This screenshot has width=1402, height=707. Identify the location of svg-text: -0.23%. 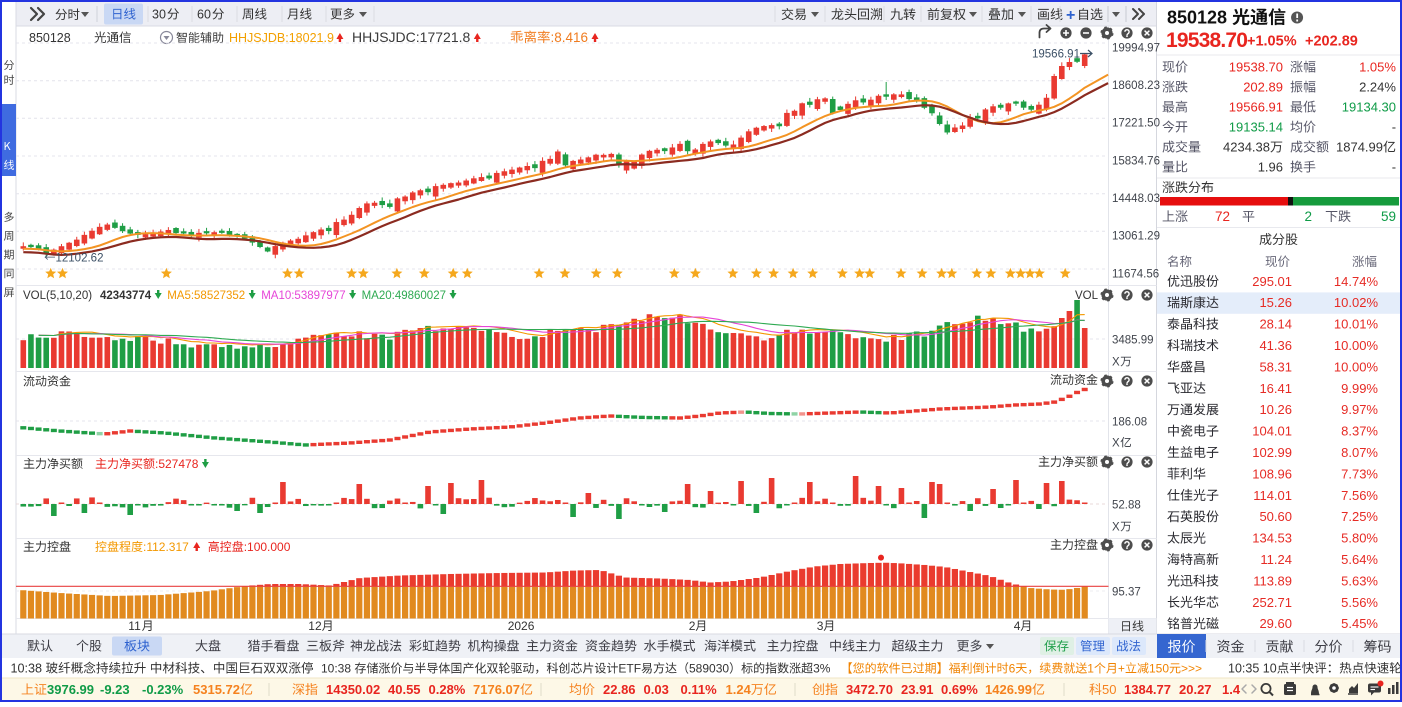
(163, 689).